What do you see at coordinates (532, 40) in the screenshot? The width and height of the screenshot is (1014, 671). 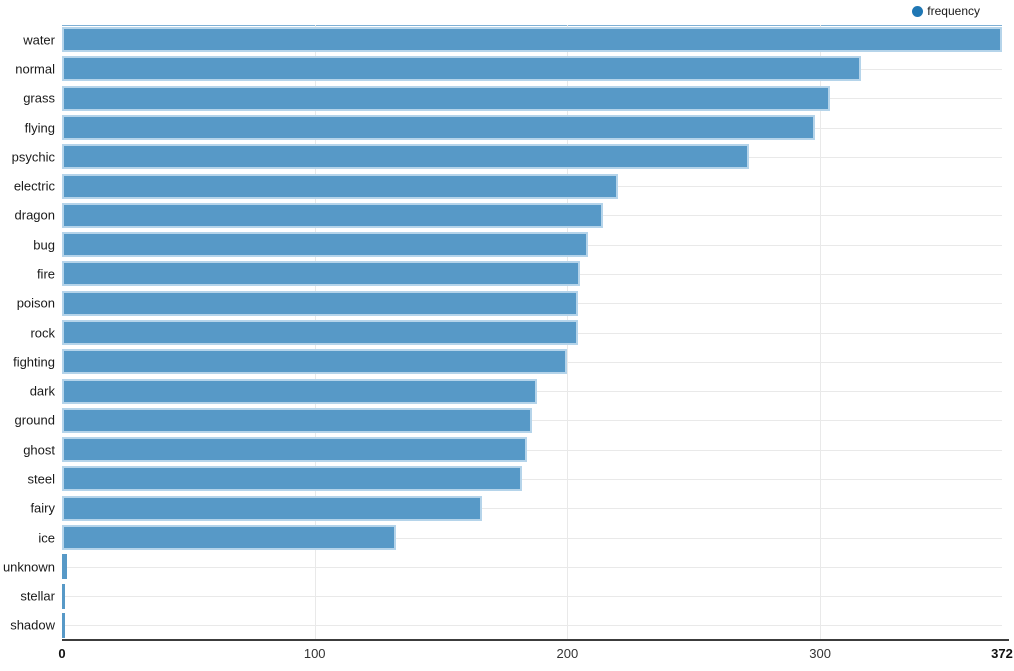 I see `bar-water` at bounding box center [532, 40].